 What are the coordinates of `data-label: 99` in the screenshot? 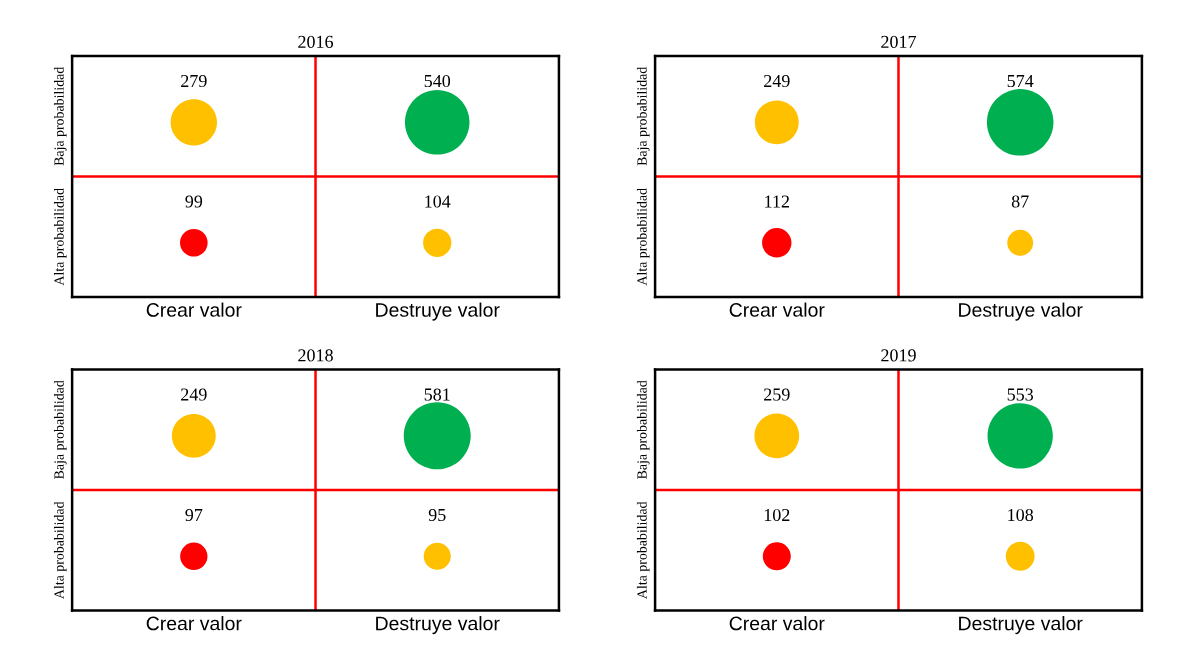 It's located at (194, 201).